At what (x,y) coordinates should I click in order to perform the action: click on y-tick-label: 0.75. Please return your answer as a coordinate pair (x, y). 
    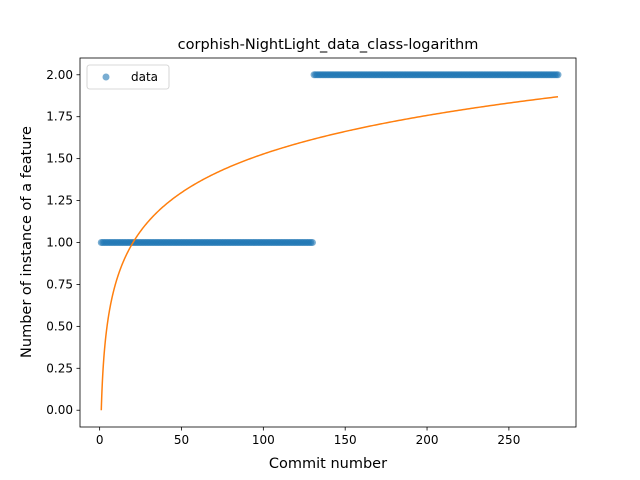
    Looking at the image, I should click on (59, 284).